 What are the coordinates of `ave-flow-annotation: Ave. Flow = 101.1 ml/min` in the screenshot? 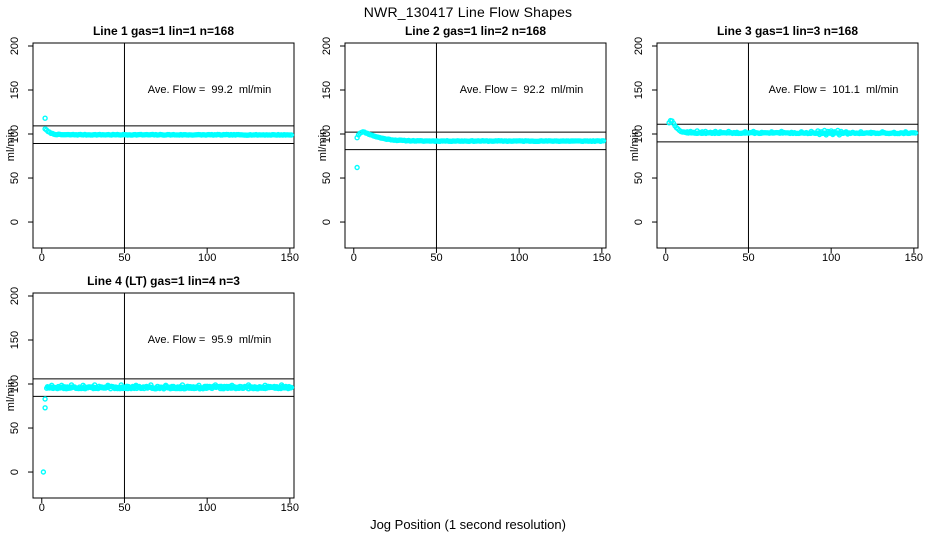 It's located at (833, 90).